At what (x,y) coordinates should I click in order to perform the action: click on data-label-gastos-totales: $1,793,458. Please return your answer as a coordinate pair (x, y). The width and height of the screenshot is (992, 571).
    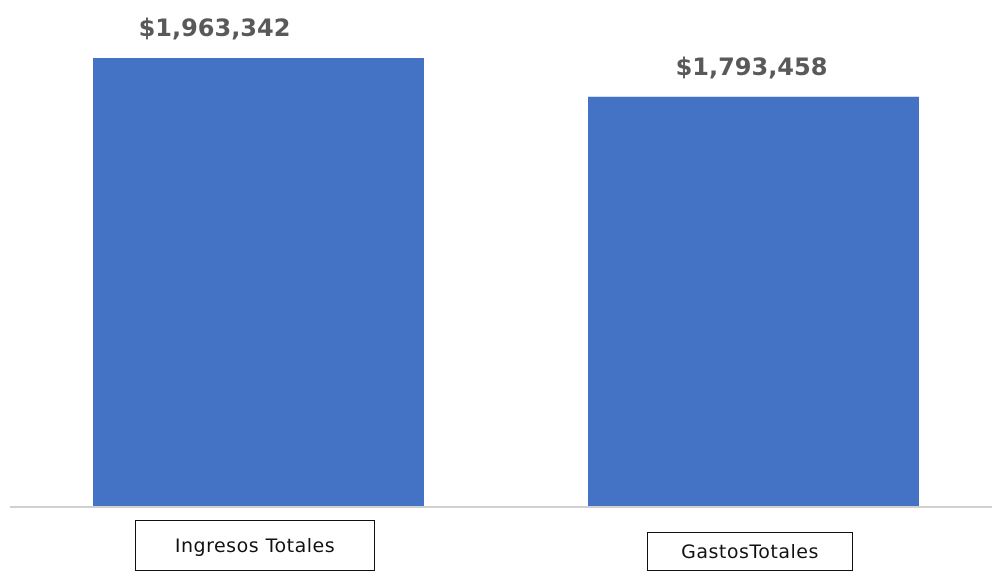
    Looking at the image, I should click on (752, 67).